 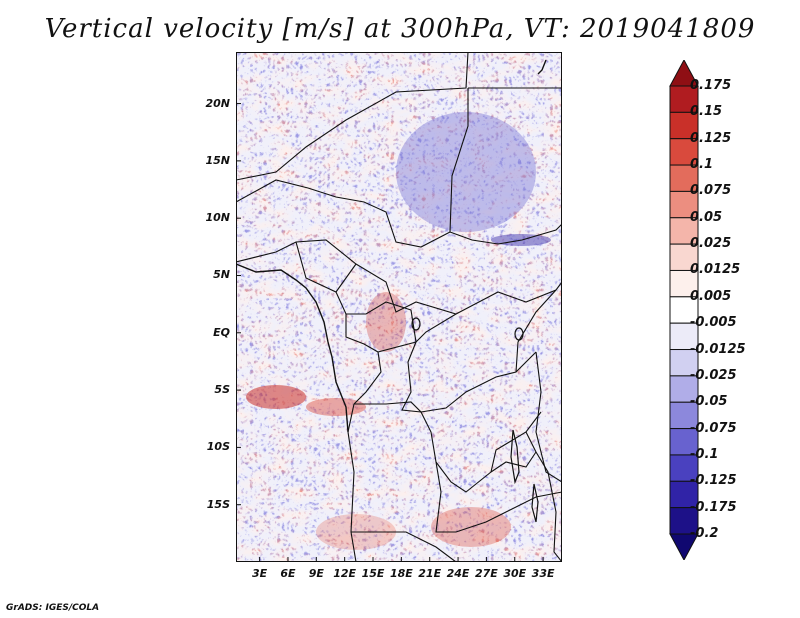 I want to click on longitude-label: 3E, so click(x=260, y=573).